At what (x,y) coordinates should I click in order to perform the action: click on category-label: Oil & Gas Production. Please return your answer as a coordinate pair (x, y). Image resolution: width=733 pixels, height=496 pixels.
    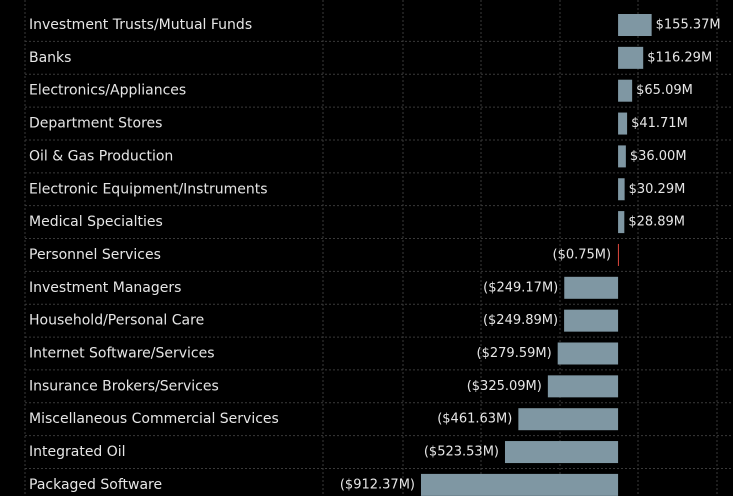
    Looking at the image, I should click on (101, 156).